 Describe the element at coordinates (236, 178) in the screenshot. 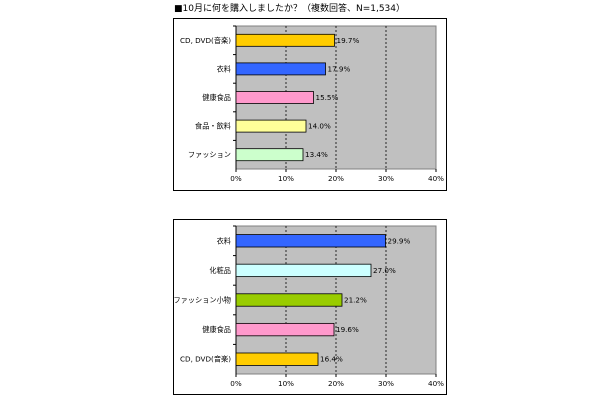

I see `x-tick-label-1-0: 0%` at that location.